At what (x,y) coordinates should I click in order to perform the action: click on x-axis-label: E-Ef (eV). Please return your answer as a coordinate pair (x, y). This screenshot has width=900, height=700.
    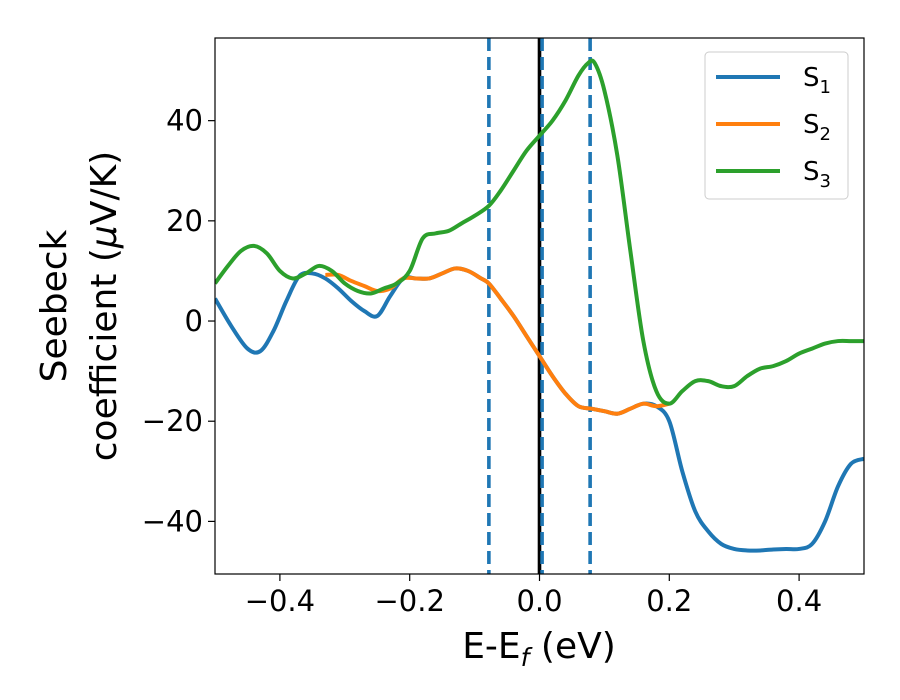
    Looking at the image, I should click on (539, 649).